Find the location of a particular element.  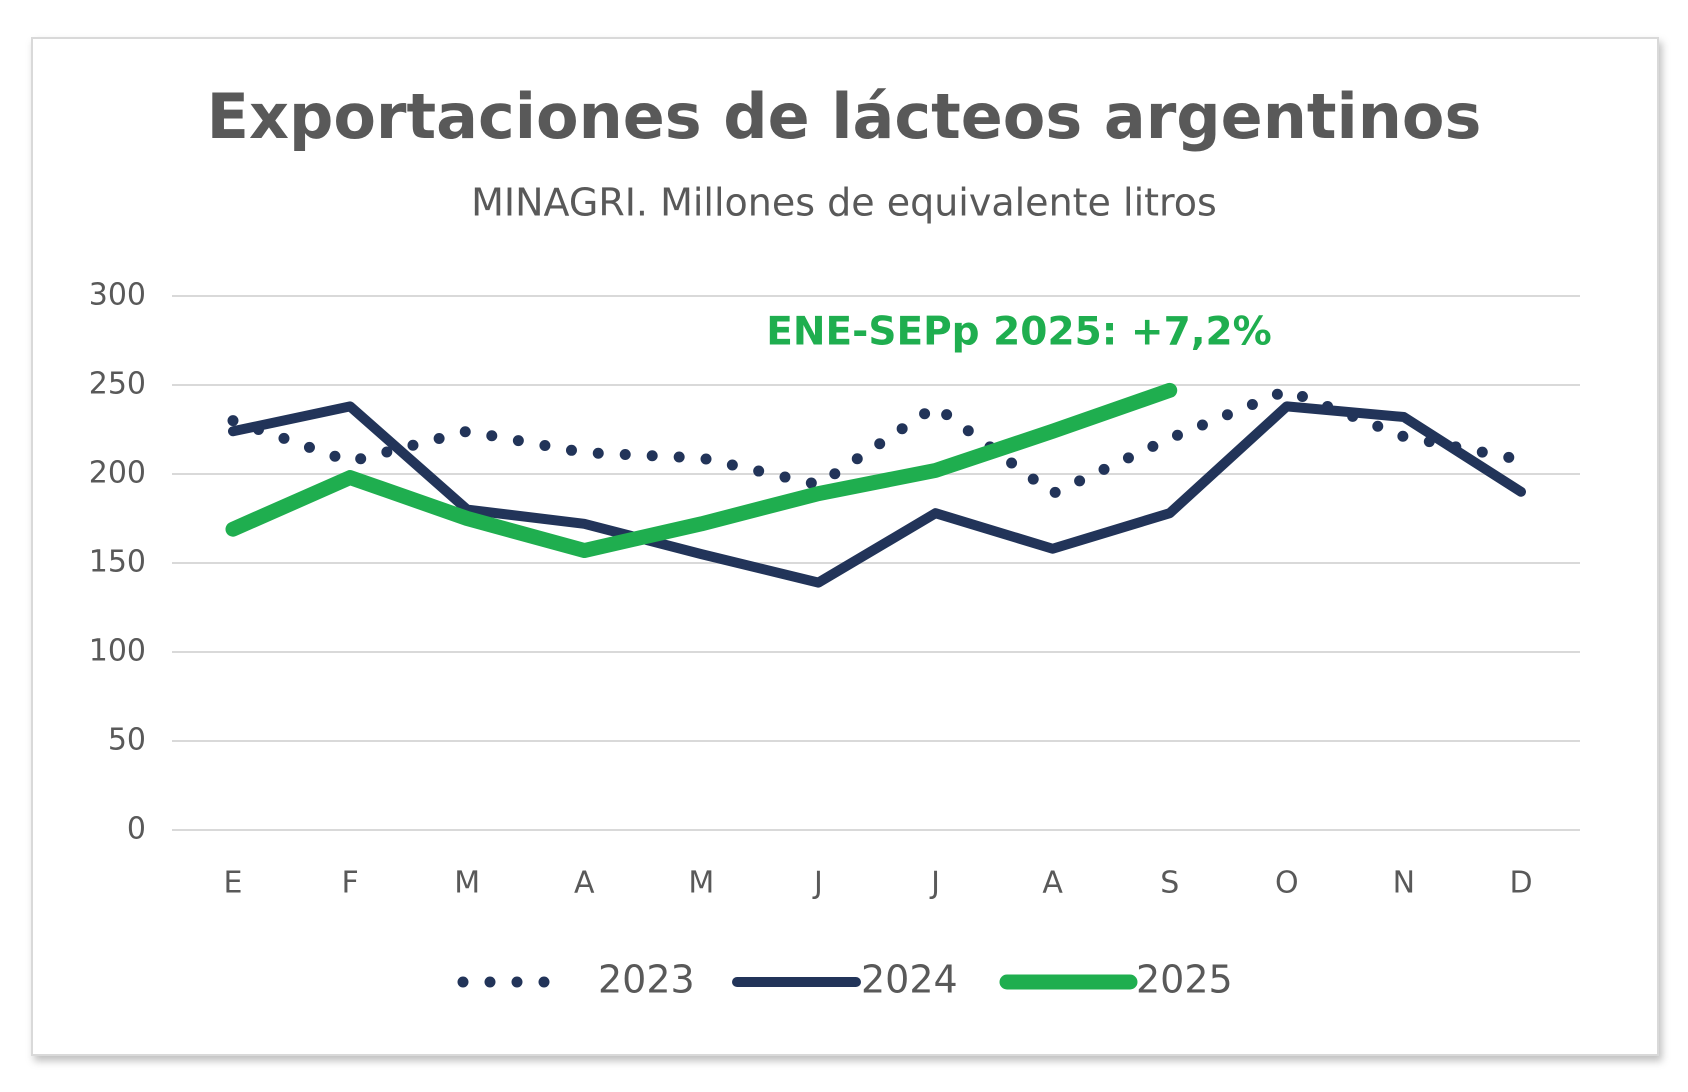

chart-title: Exportaciones de lácteos argentinos is located at coordinates (844, 116).